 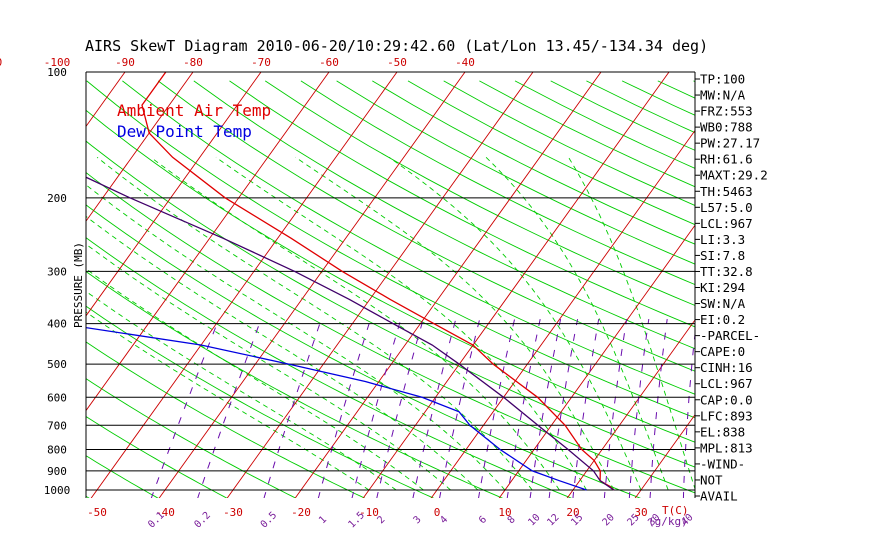 I want to click on pressure-tick-label: 600, so click(x=57, y=397).